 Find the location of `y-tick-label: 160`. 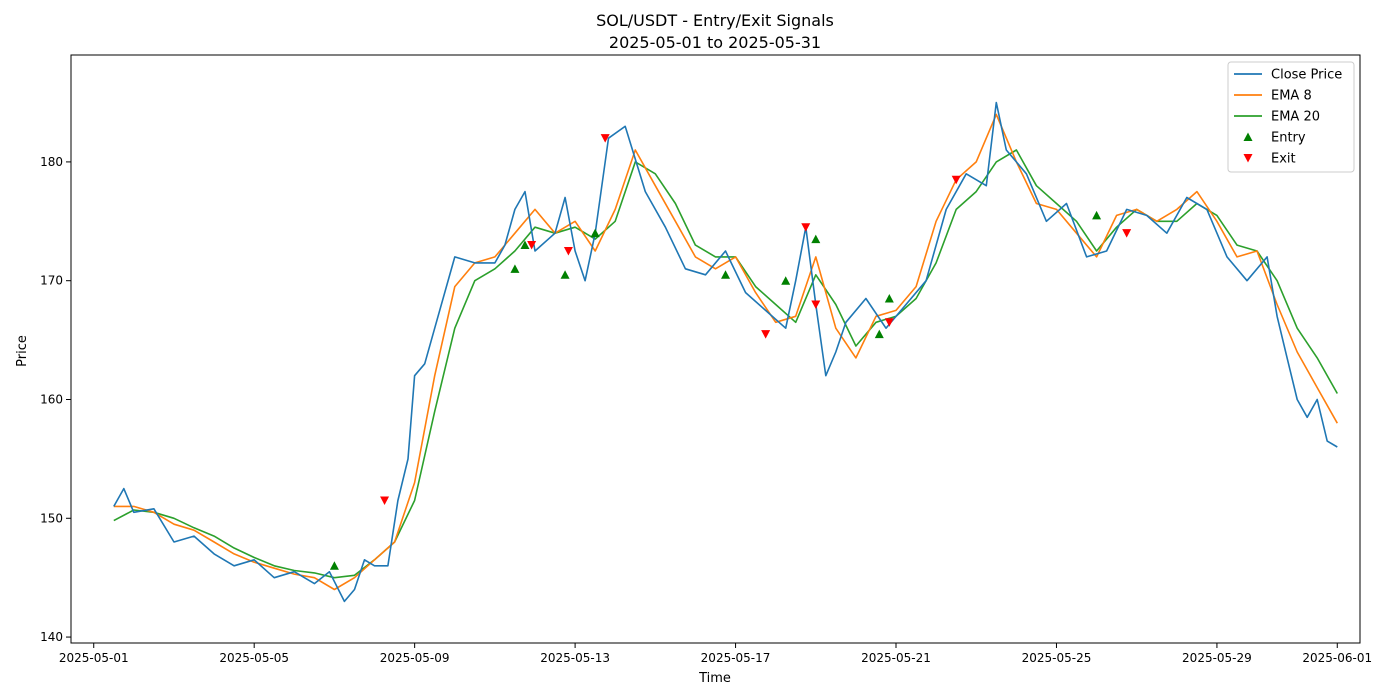

y-tick-label: 160 is located at coordinates (51, 399).